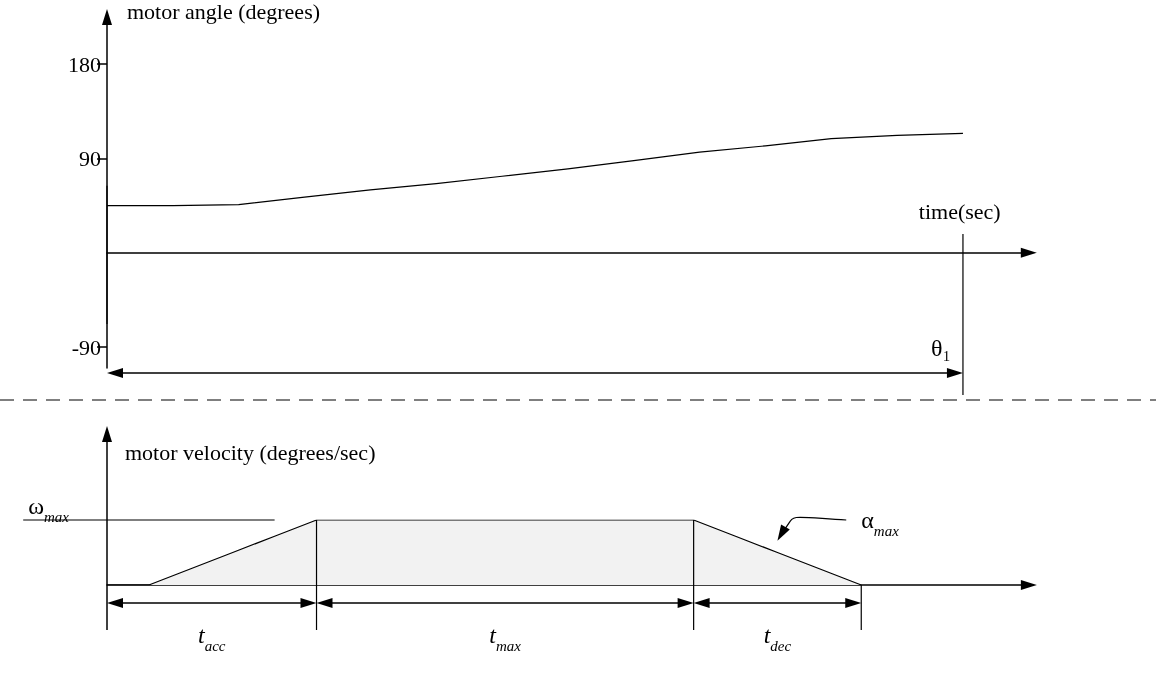 The image size is (1156, 682). I want to click on x-axis-title: time(sec), so click(959, 212).